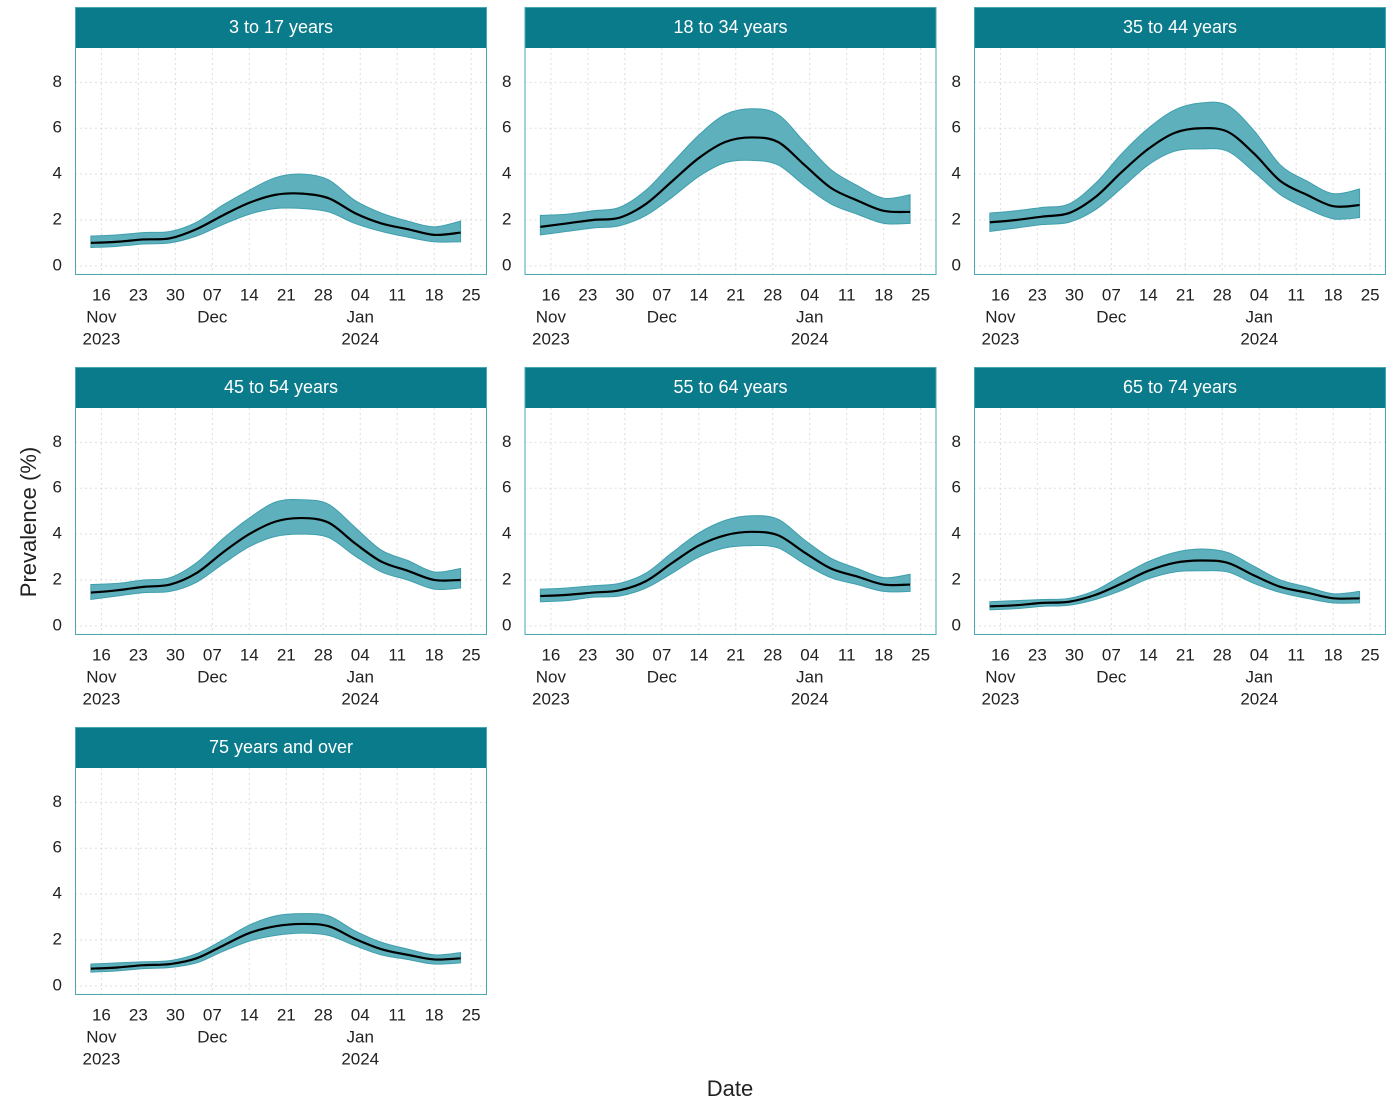 This screenshot has height=1110, width=1393. I want to click on panel-title: 55 to 64 years, so click(730, 387).